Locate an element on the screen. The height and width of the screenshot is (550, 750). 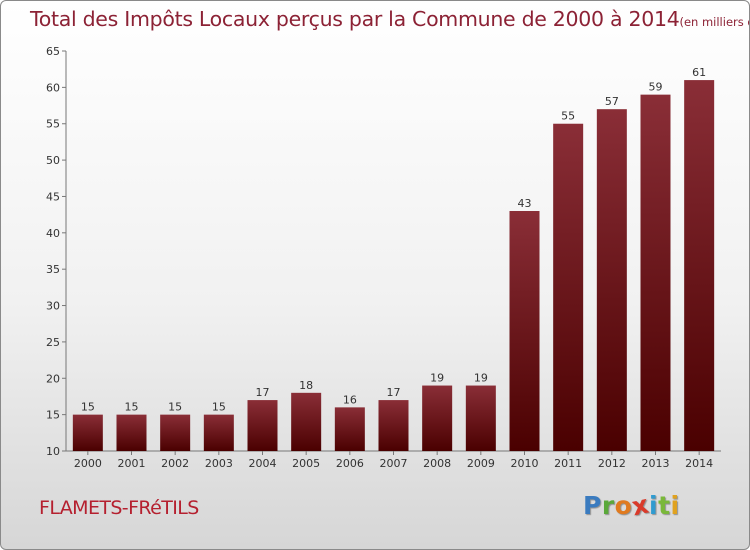
data-label: 18 is located at coordinates (306, 385).